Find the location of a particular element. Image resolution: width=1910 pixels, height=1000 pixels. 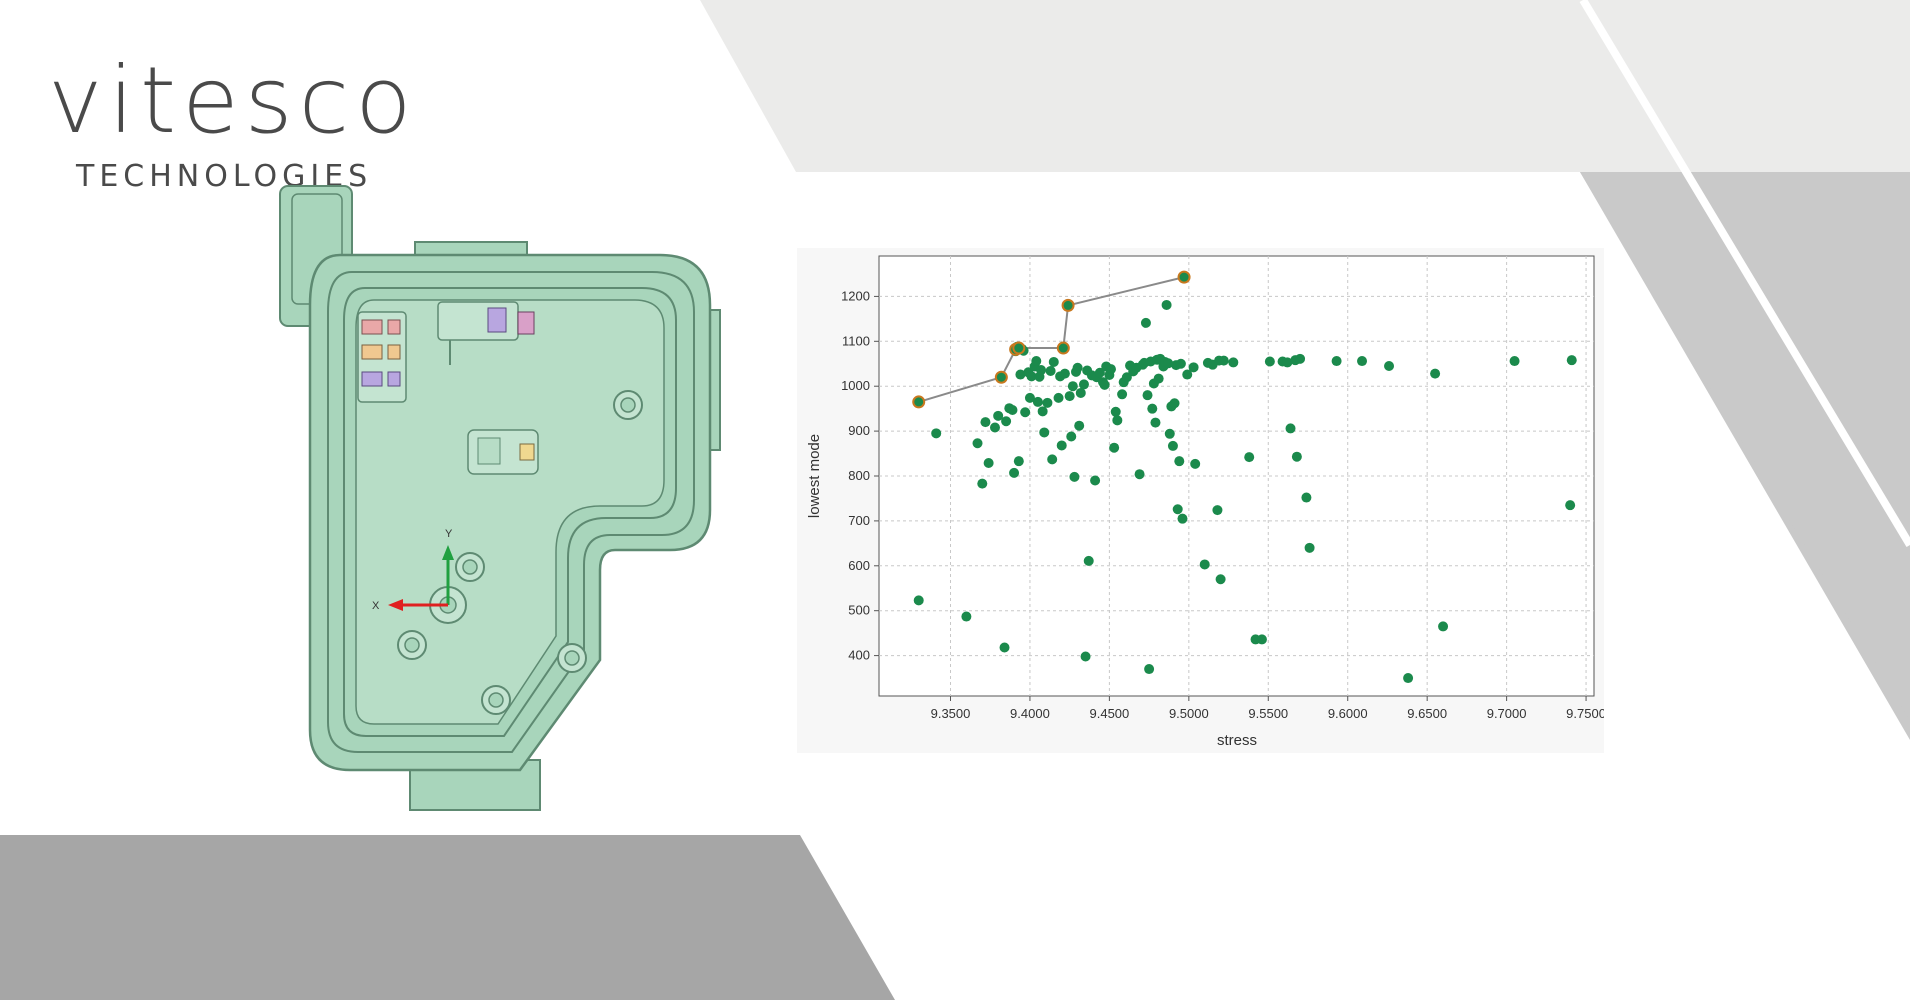

x-tick-label: 9.5000 is located at coordinates (1189, 713).